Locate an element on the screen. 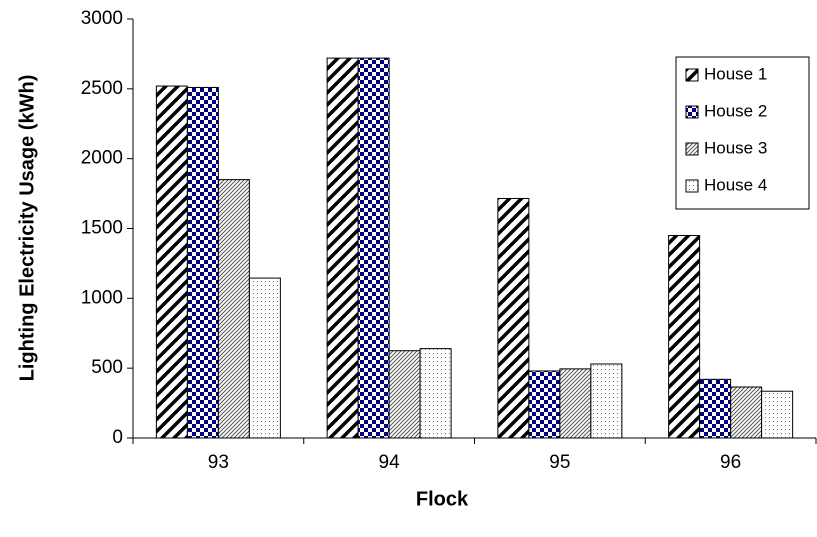 The width and height of the screenshot is (817, 537). x-tick-label: 96 is located at coordinates (730, 462).